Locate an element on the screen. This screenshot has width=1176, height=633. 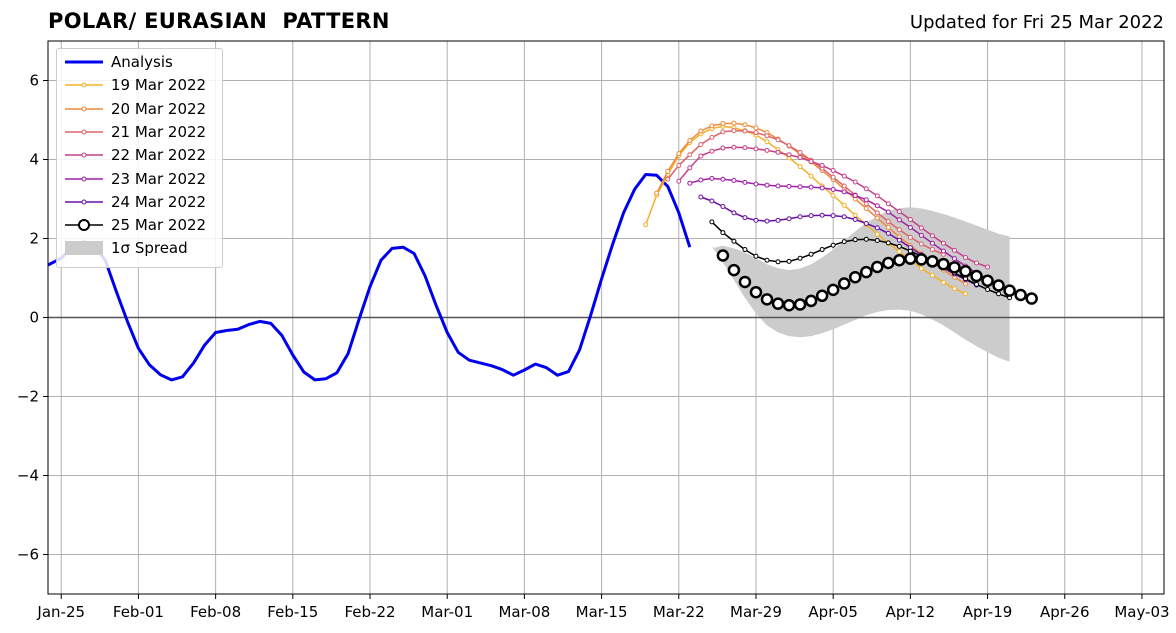
x-tick-label: Apr-26 is located at coordinates (1065, 612).